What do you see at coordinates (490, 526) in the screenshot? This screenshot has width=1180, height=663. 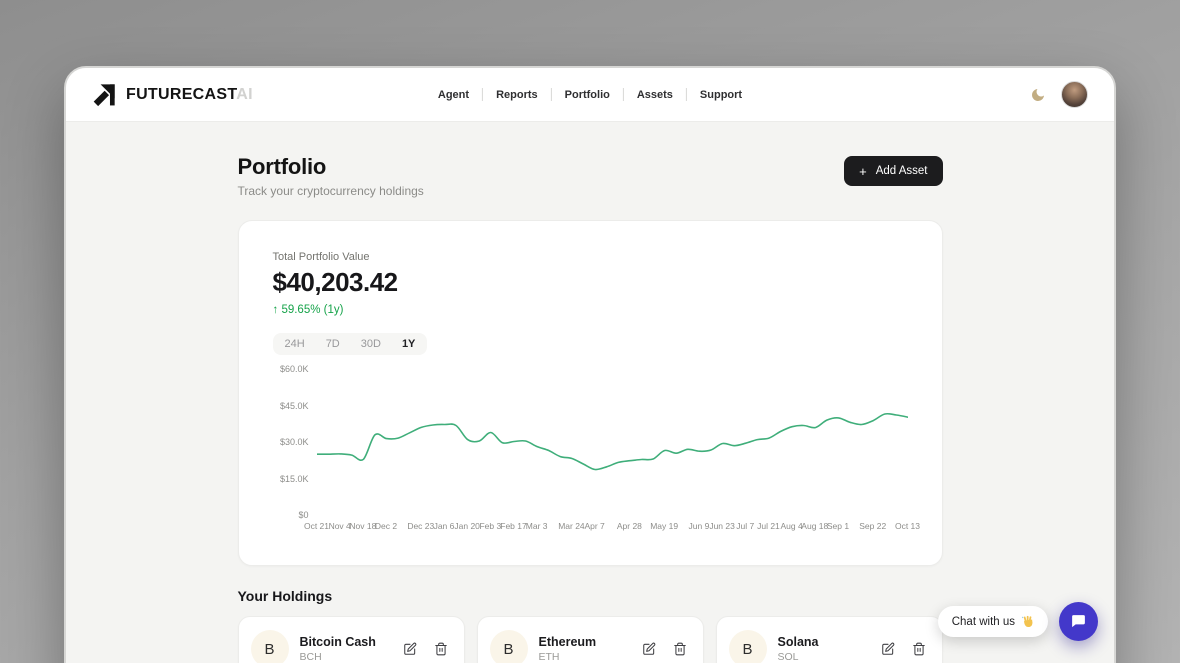 I see `x-tick-label: Feb 3` at bounding box center [490, 526].